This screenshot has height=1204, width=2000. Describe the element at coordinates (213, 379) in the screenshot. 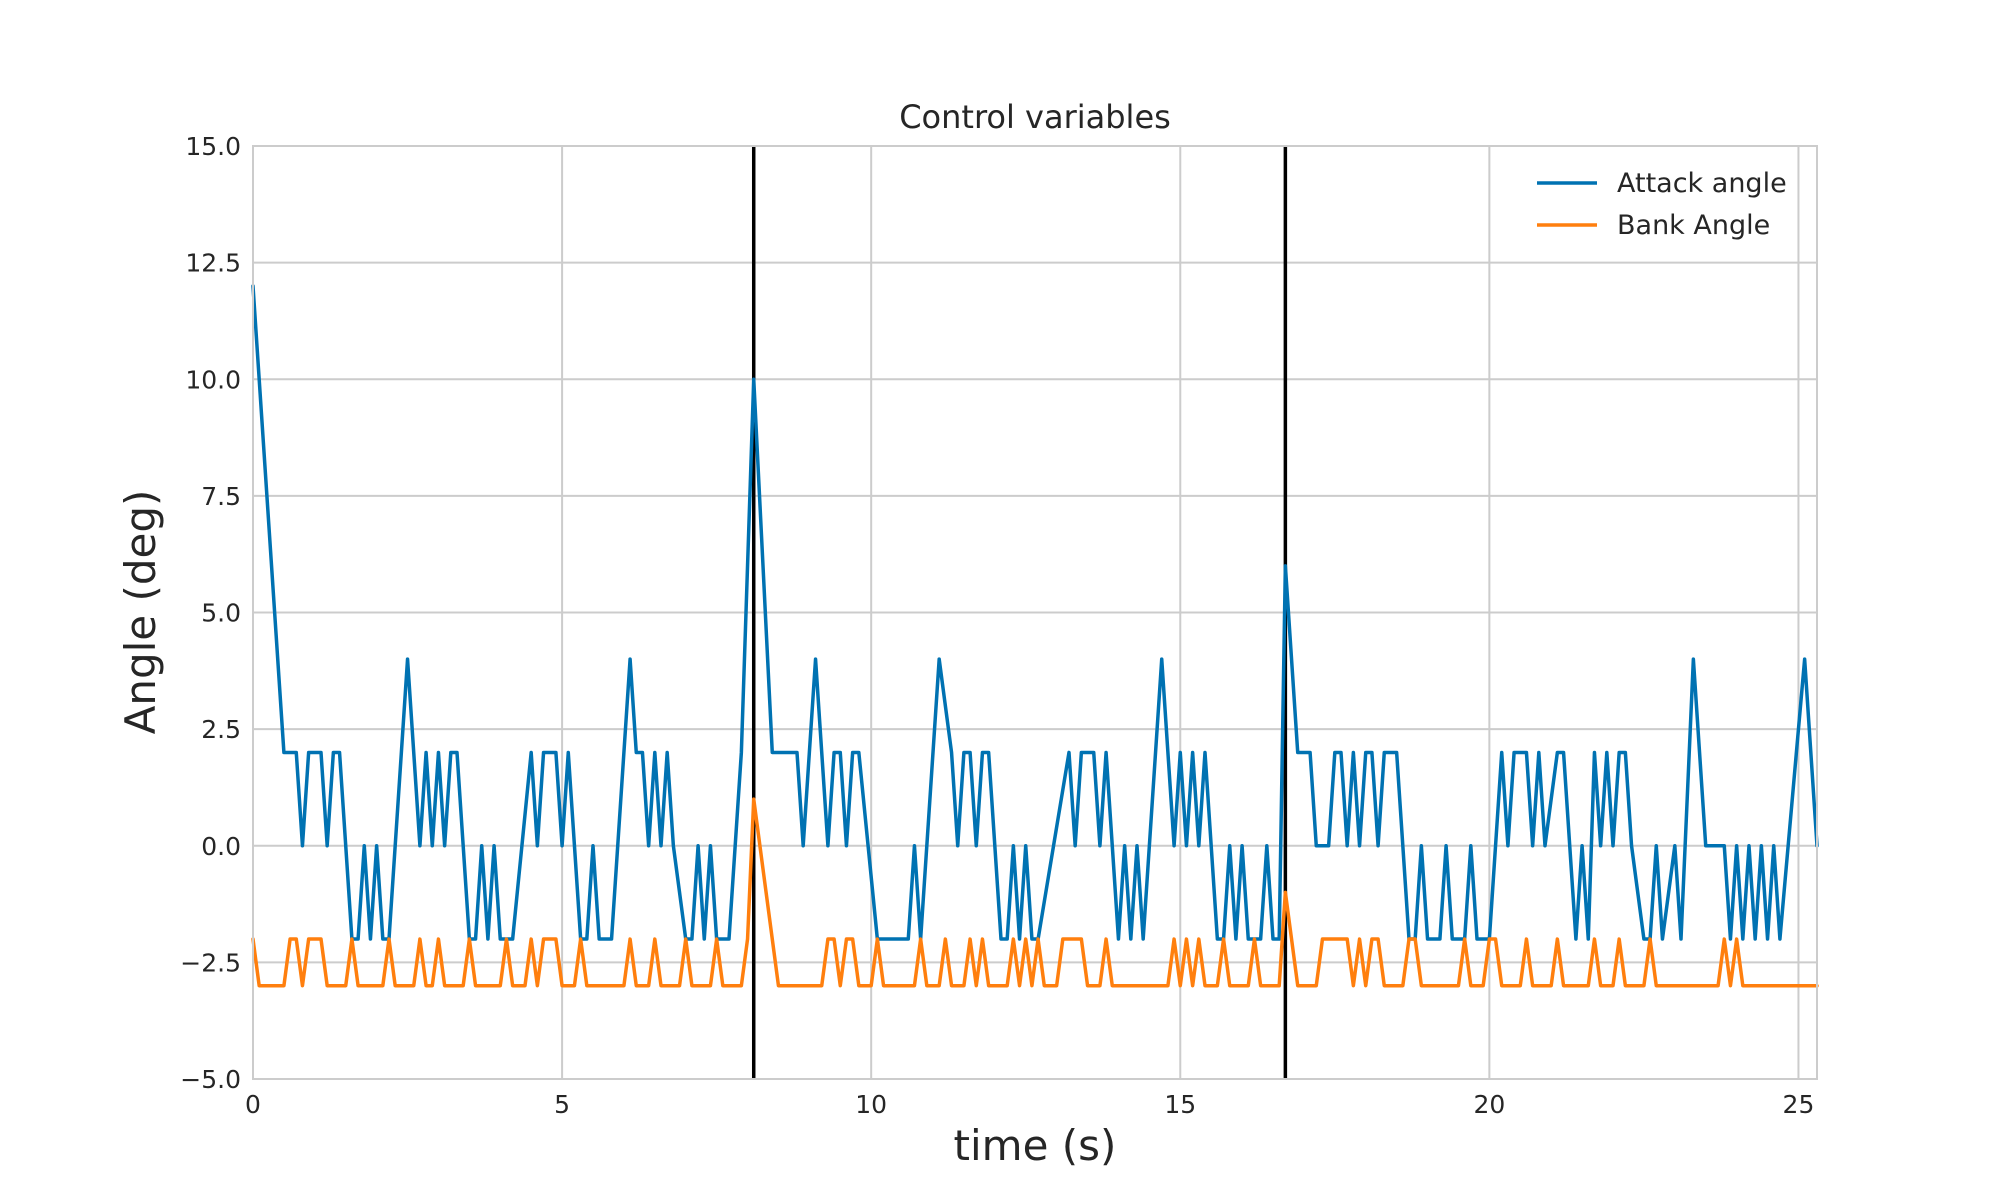

I see `y-tick-label: 10.0` at that location.